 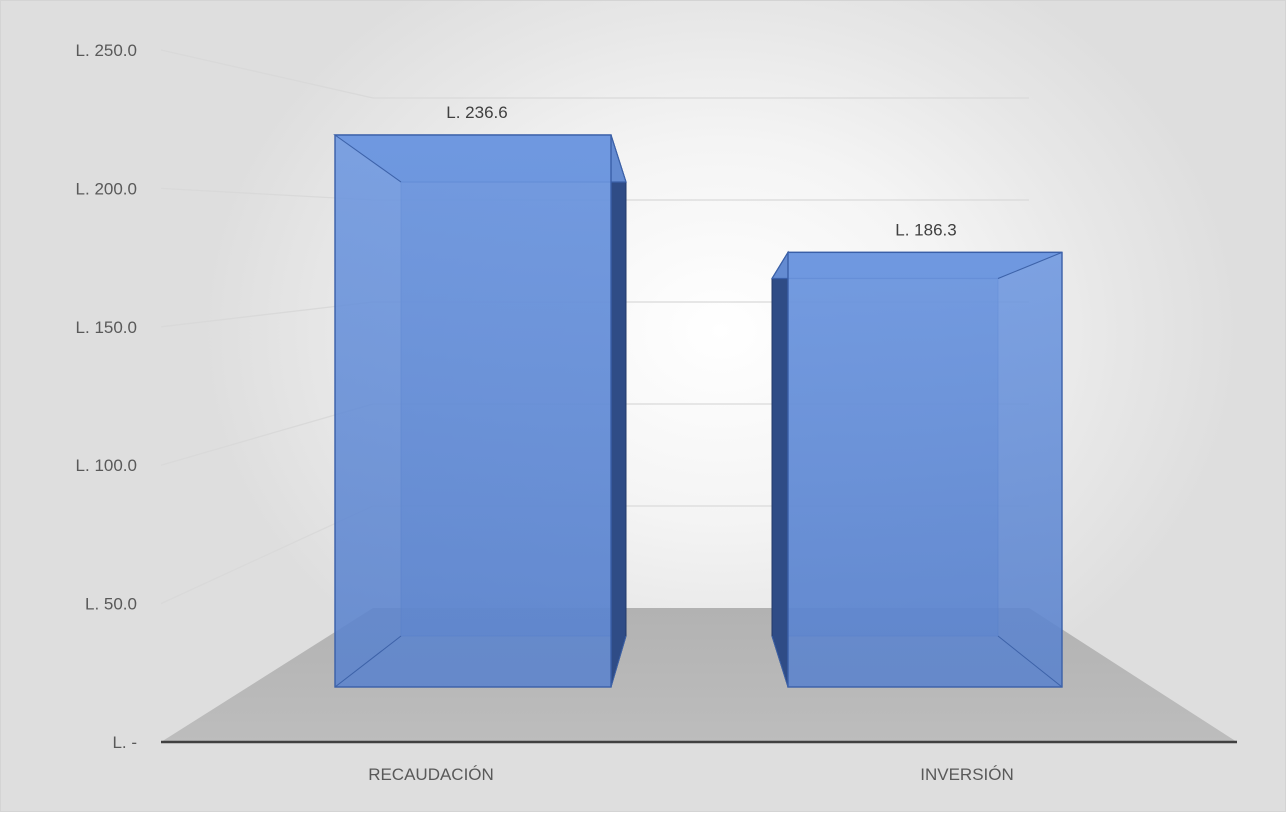 I want to click on chart-floor, so click(x=699, y=676).